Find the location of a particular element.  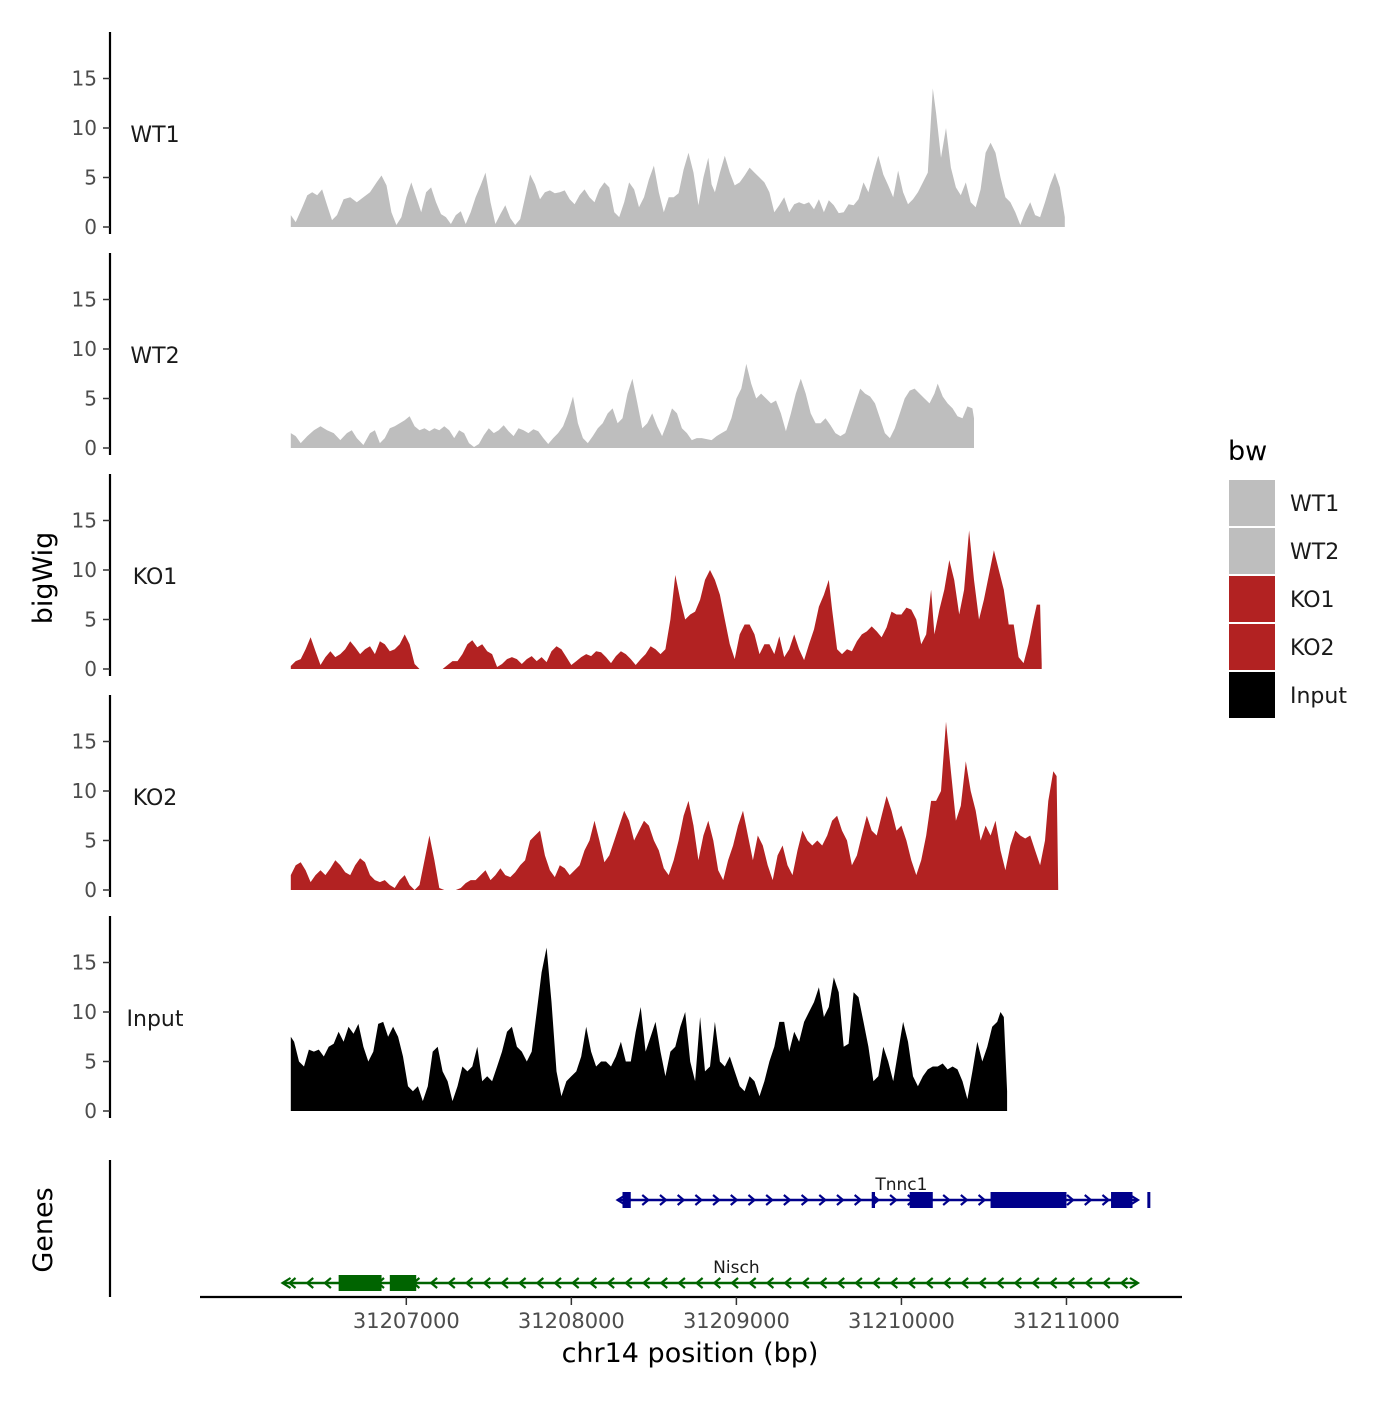

legend-entry-wt2: WT2 is located at coordinates (1284, 551).